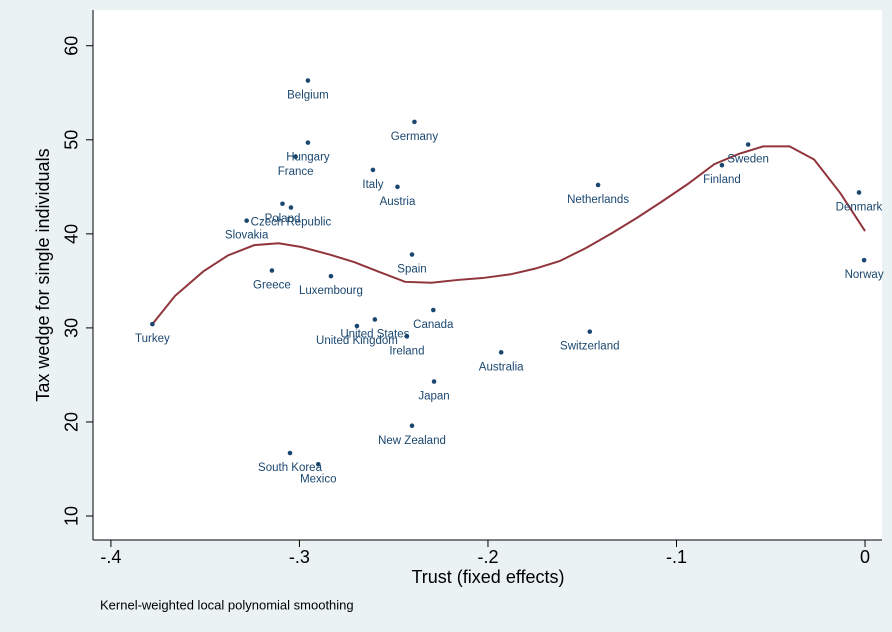  Describe the element at coordinates (748, 160) in the screenshot. I see `point-label: Sweden` at that location.